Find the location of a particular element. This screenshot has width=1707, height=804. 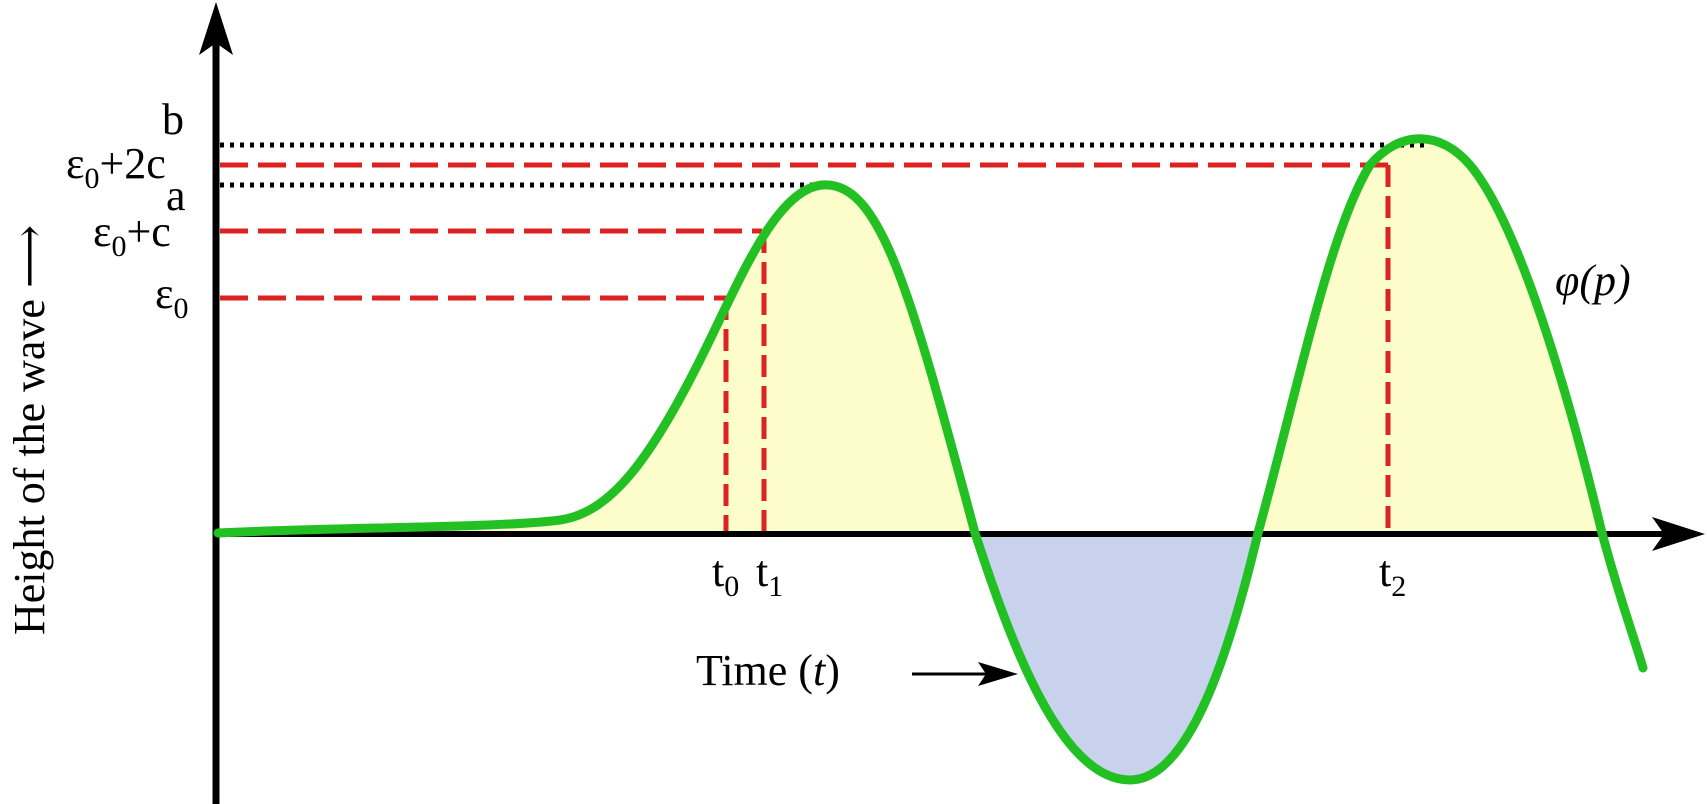

curve-label: φ(p) is located at coordinates (1593, 280).